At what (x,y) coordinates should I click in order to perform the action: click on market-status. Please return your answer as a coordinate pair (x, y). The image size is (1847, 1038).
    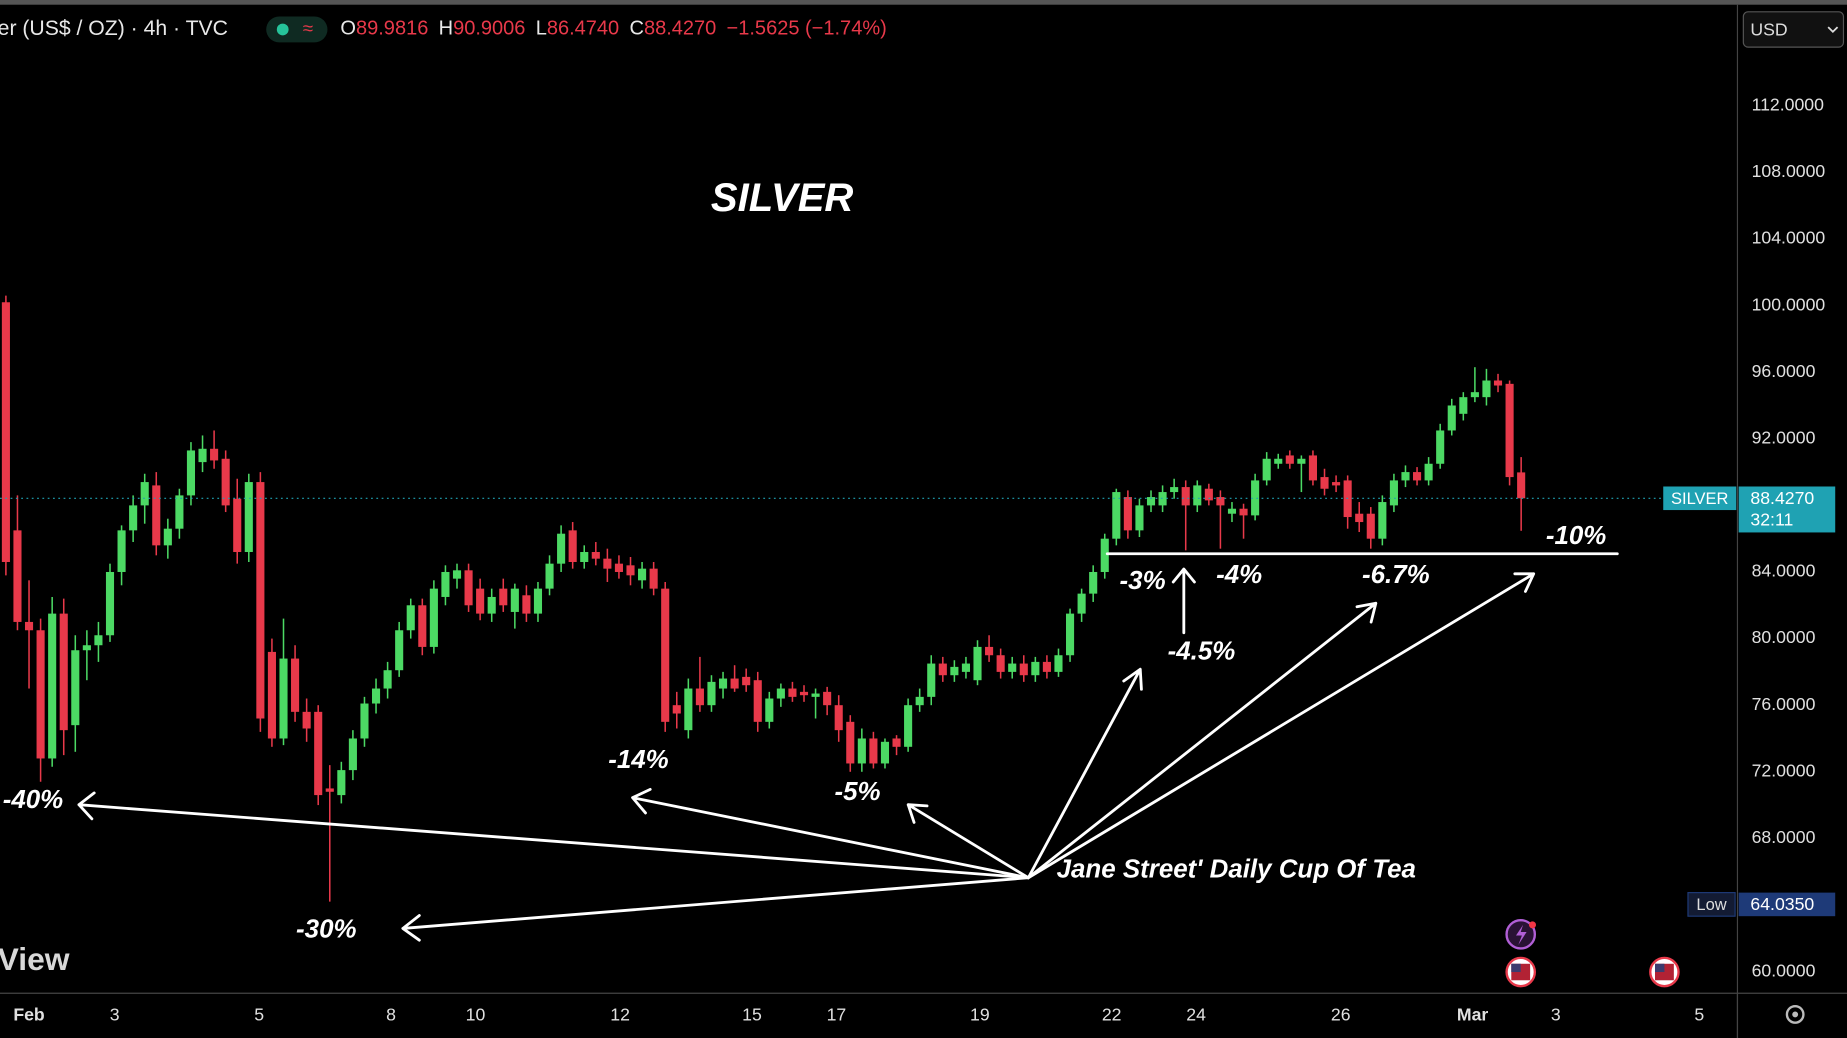
    Looking at the image, I should click on (282, 29).